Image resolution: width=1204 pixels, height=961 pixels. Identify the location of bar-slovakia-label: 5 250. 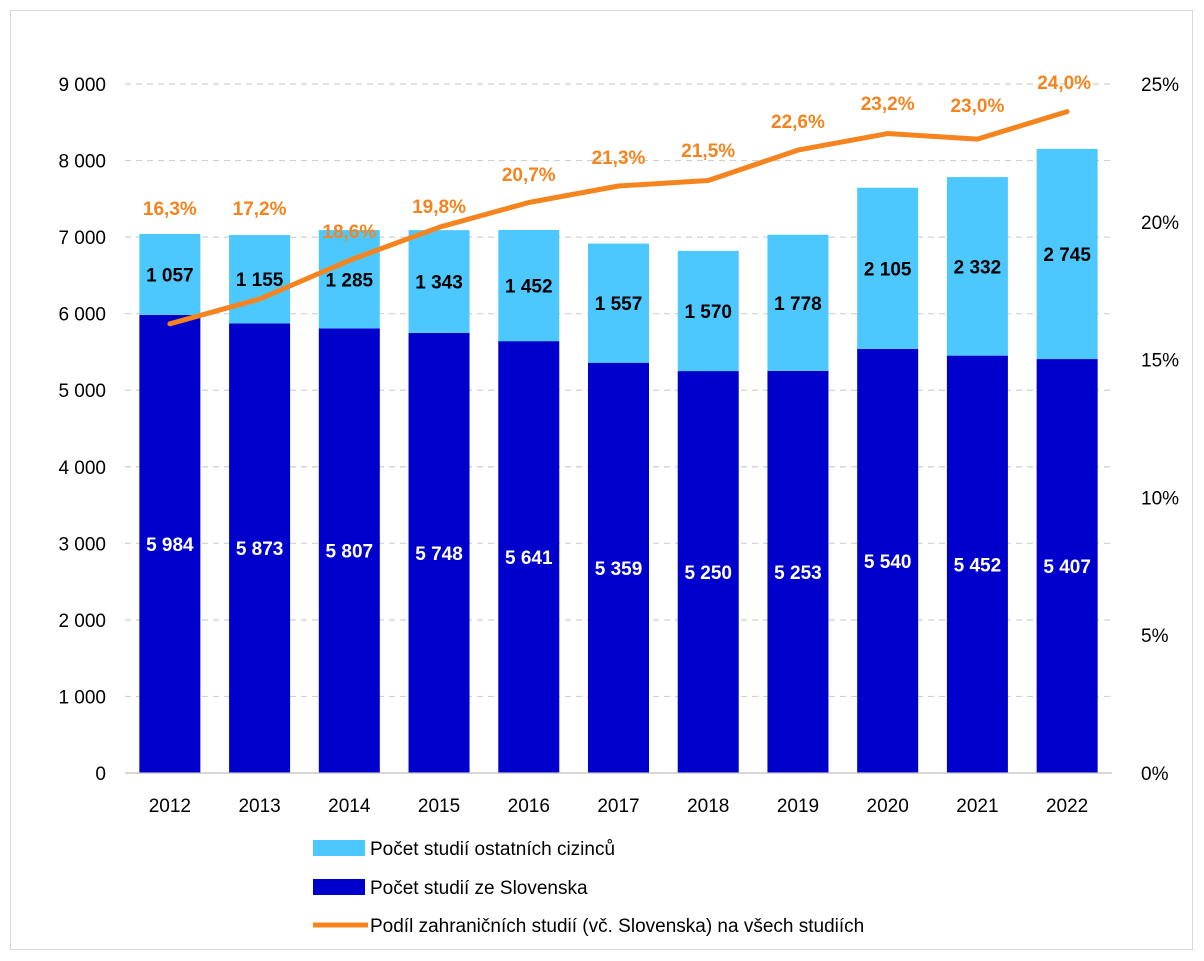
(708, 573).